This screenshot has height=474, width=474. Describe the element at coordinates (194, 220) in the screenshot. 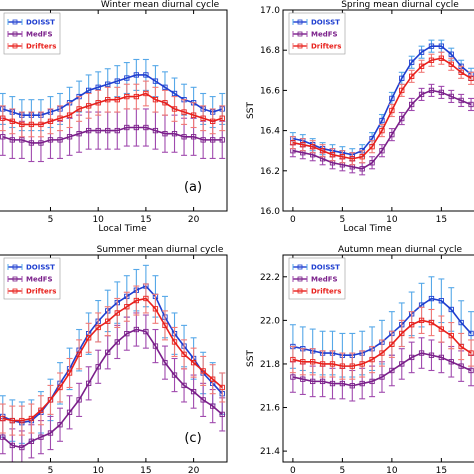

I see `x-tick-label: 20` at that location.